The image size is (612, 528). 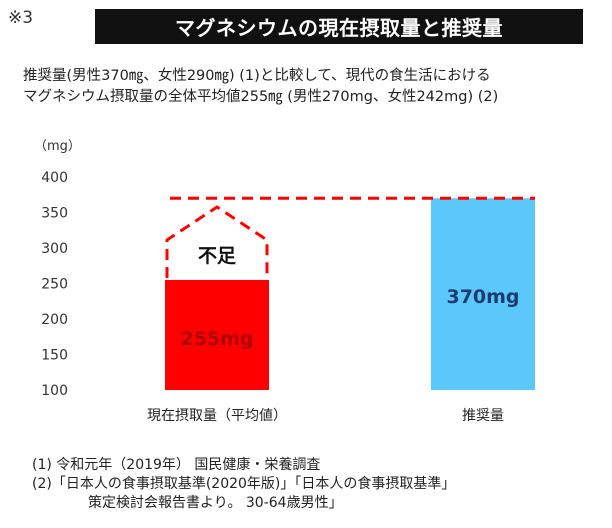 What do you see at coordinates (482, 297) in the screenshot?
I see `bar-data-label: 370mg` at bounding box center [482, 297].